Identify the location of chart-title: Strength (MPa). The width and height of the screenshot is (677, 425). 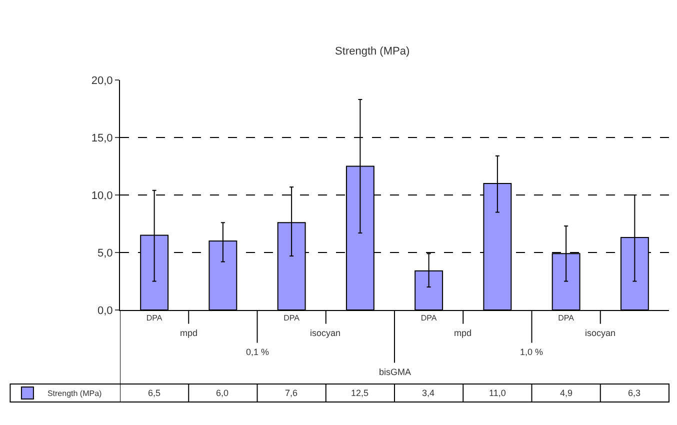
(372, 51).